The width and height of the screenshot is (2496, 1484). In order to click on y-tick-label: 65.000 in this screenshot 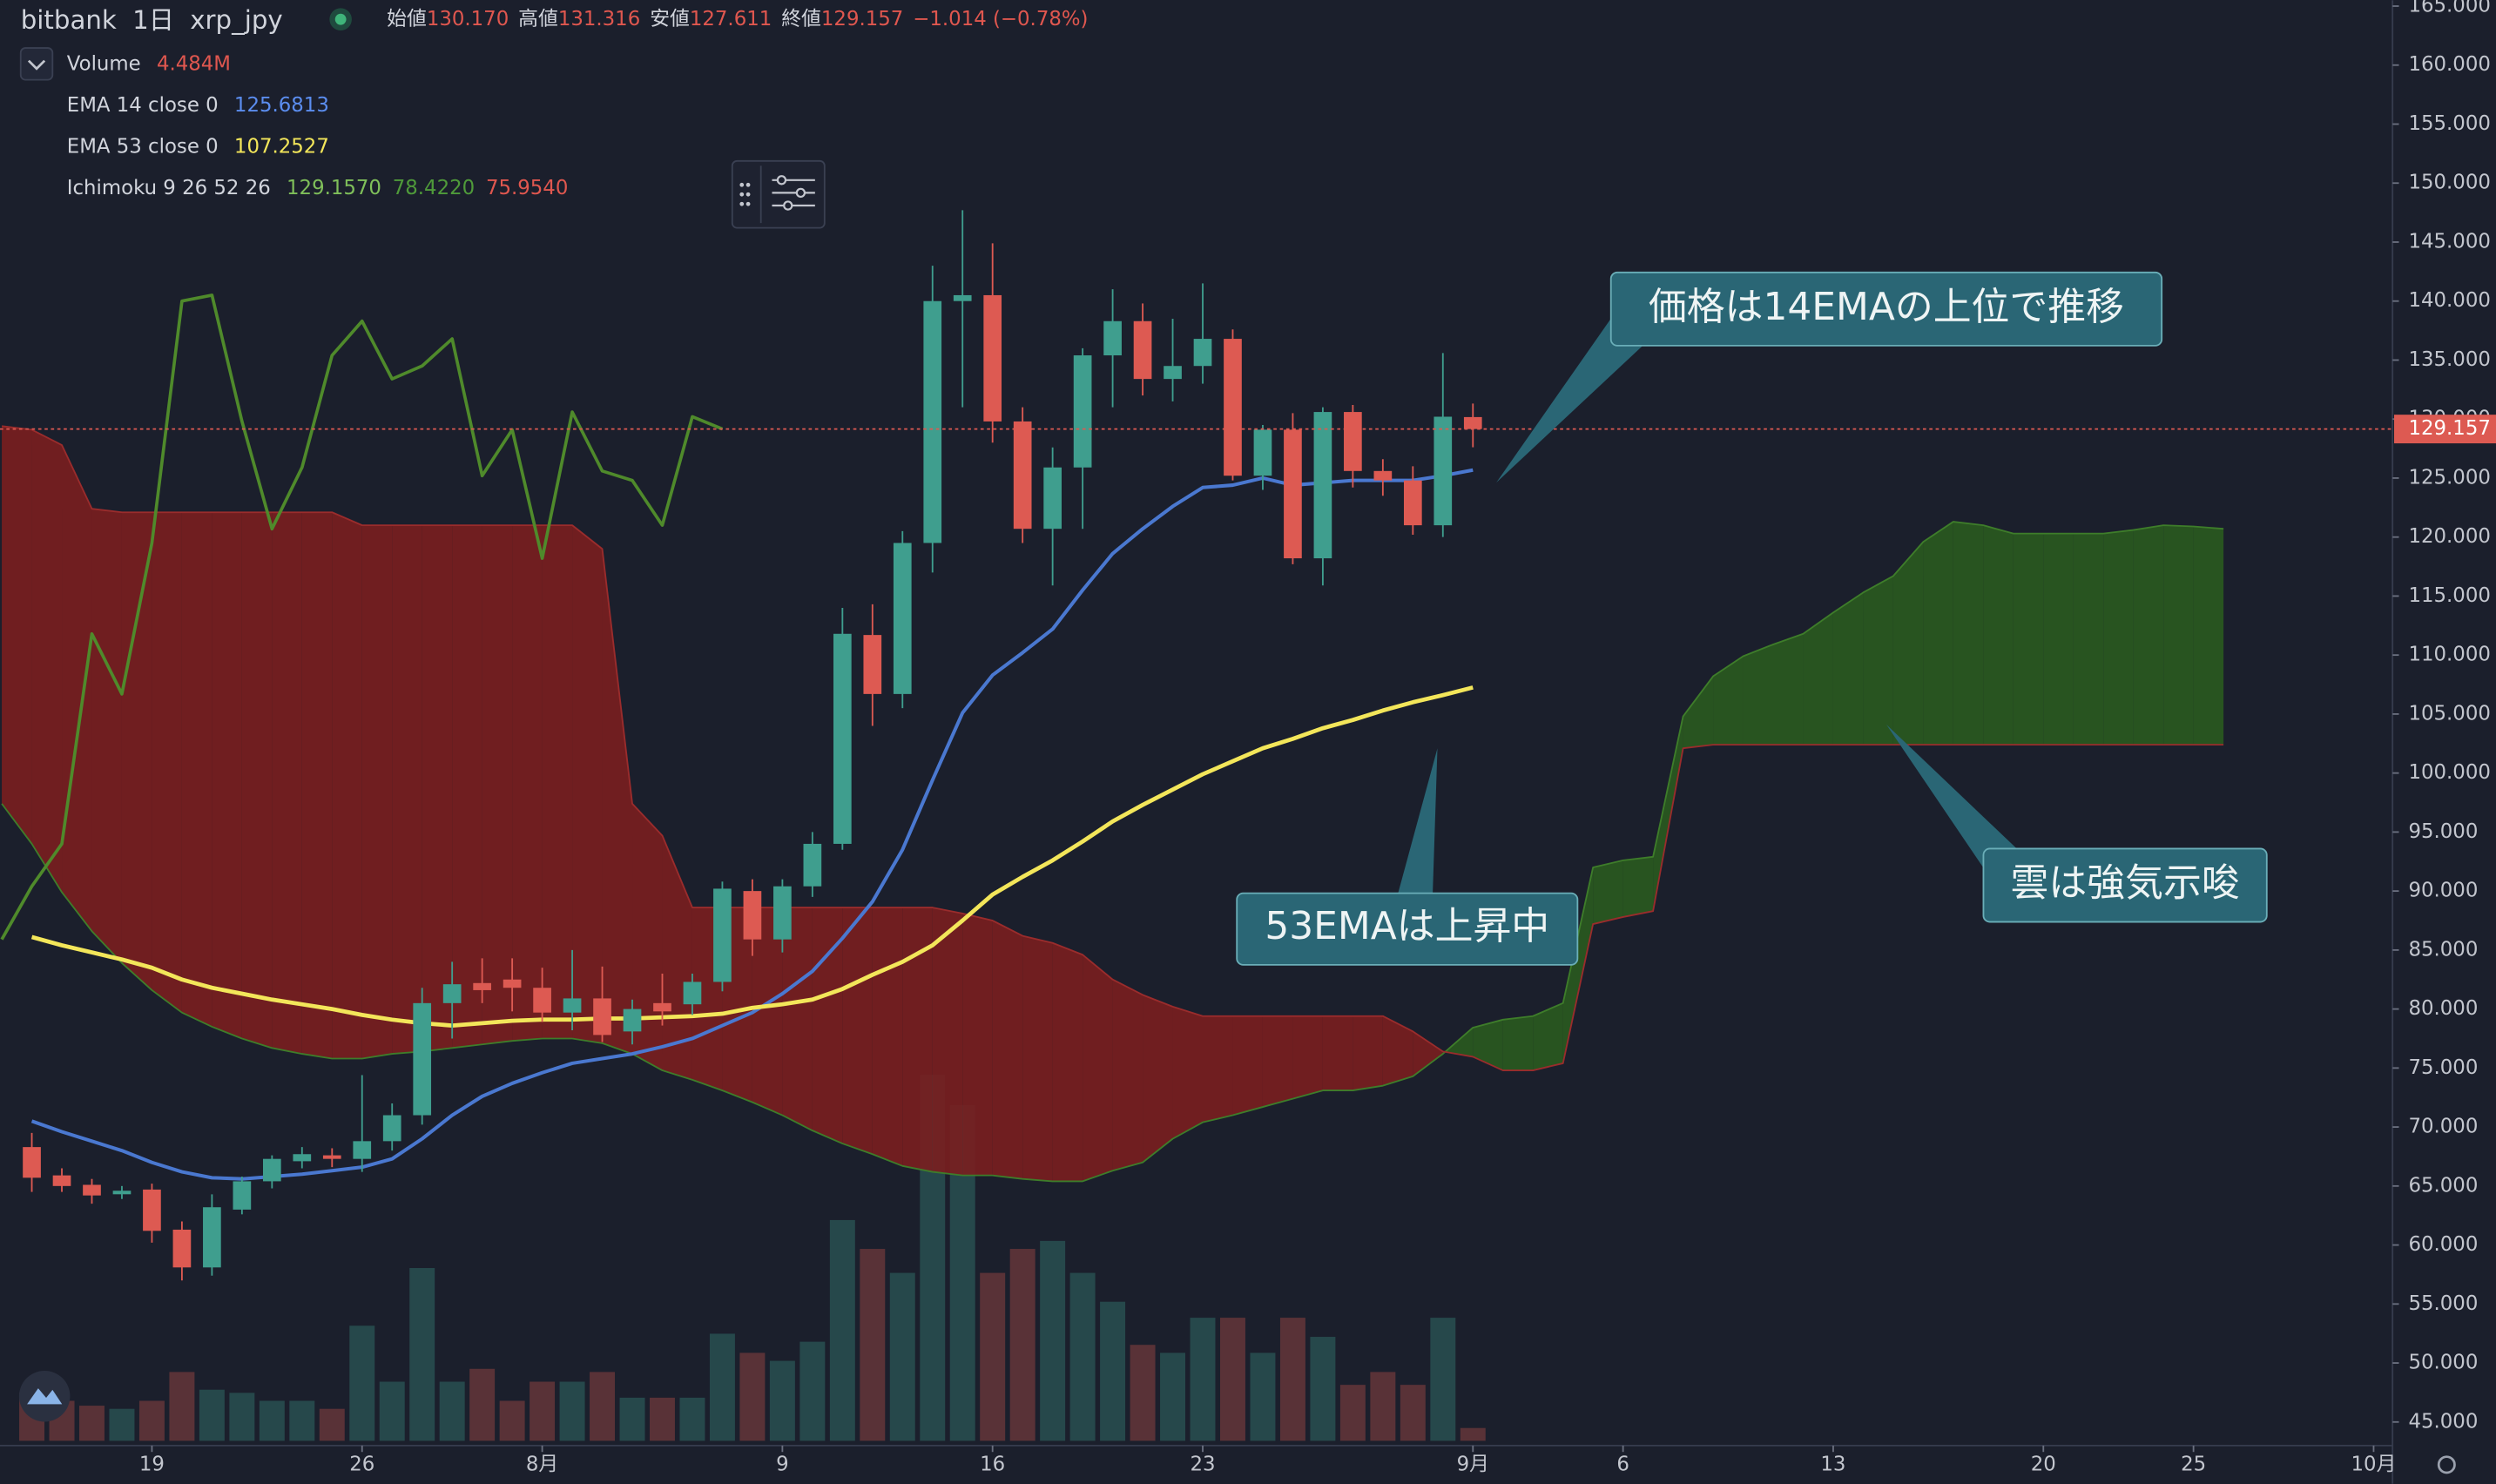, I will do `click(2443, 1186)`.